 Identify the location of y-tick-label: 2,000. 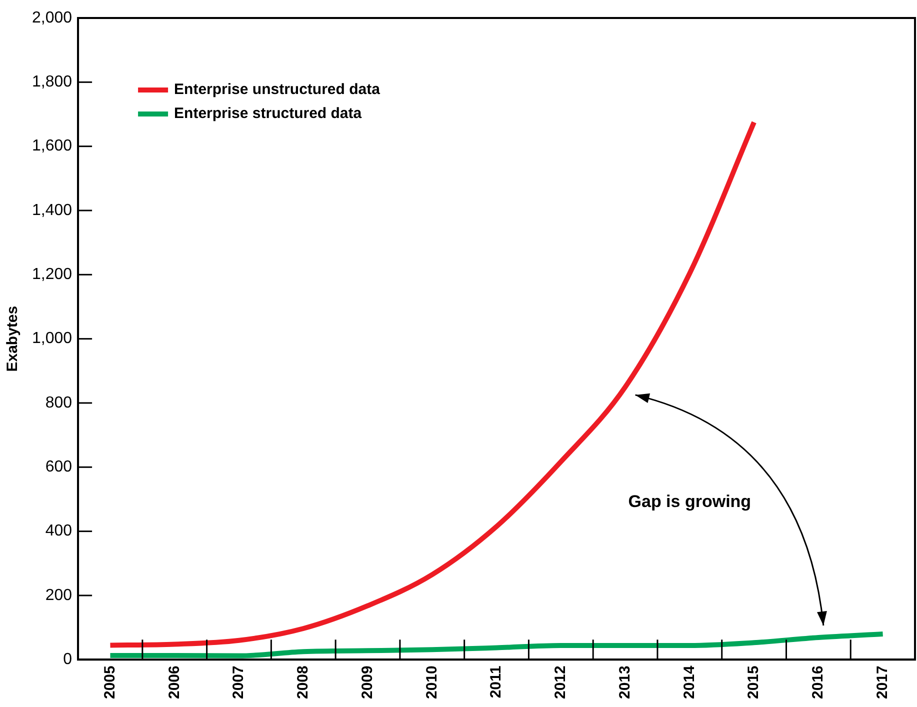
(52, 17).